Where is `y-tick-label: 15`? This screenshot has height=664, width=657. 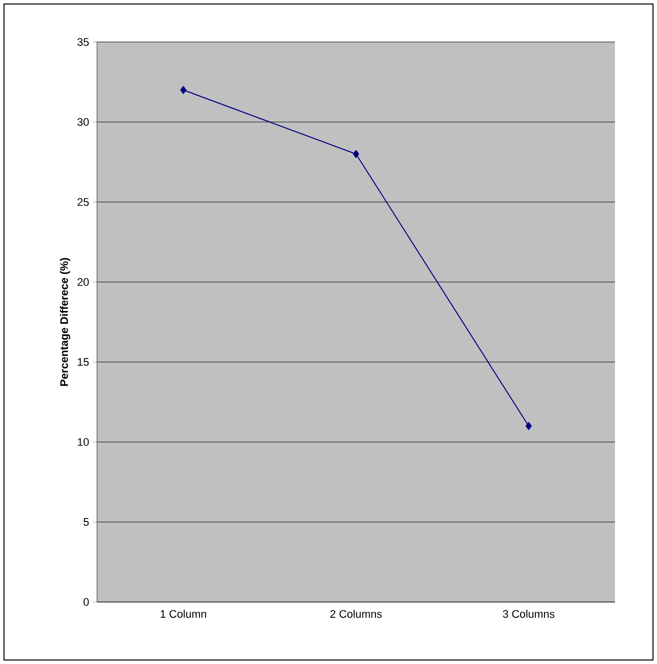
y-tick-label: 15 is located at coordinates (83, 362).